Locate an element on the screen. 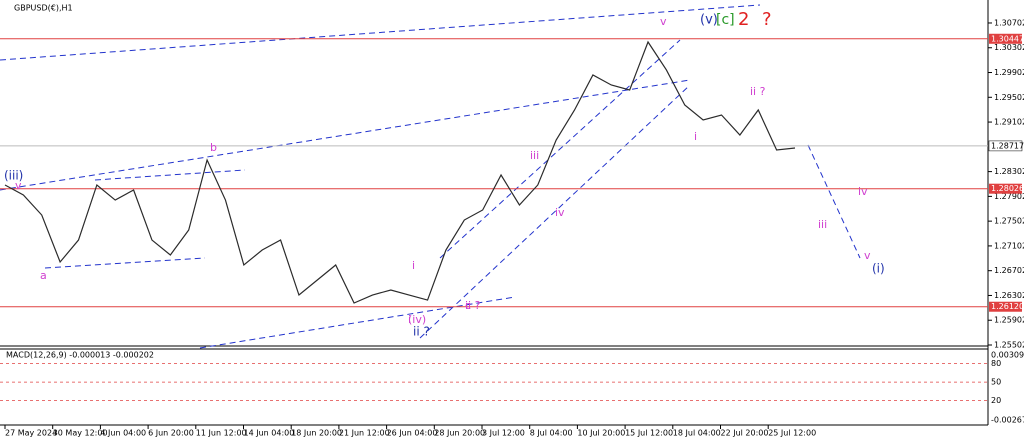 This screenshot has height=441, width=1024. y-tick-label: 1.27102 is located at coordinates (1009, 245).